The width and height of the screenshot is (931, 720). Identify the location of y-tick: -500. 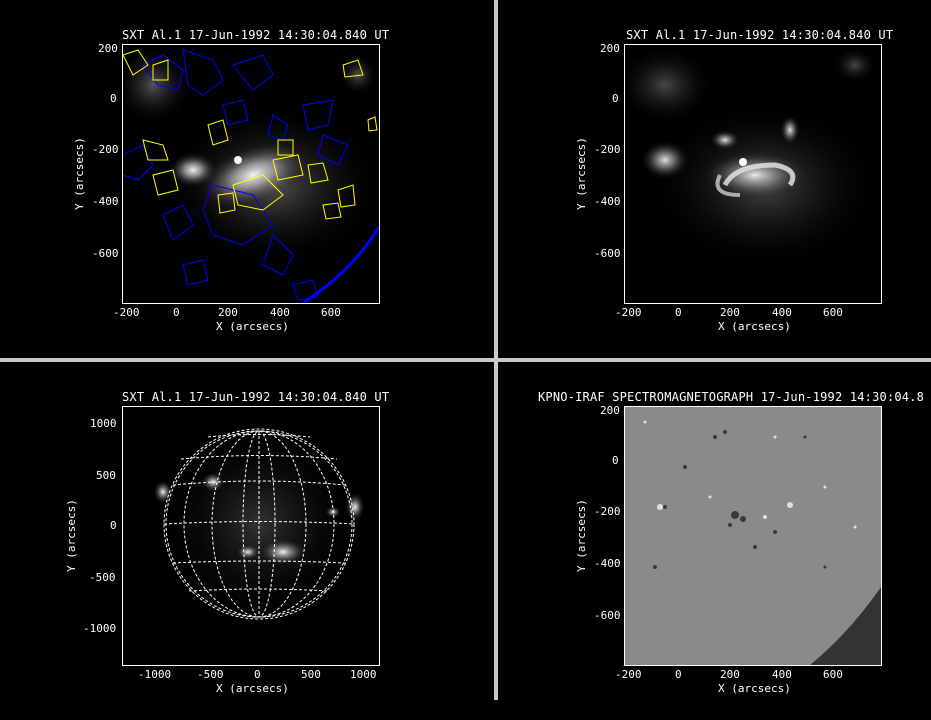
(102, 577).